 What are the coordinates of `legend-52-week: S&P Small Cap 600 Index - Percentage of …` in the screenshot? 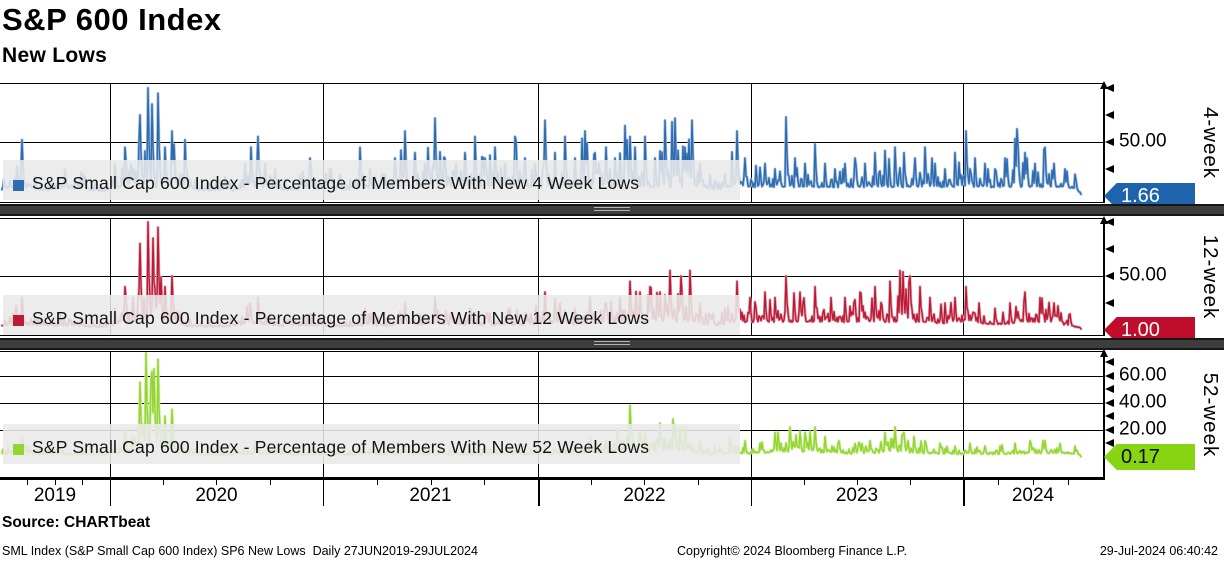 It's located at (371, 444).